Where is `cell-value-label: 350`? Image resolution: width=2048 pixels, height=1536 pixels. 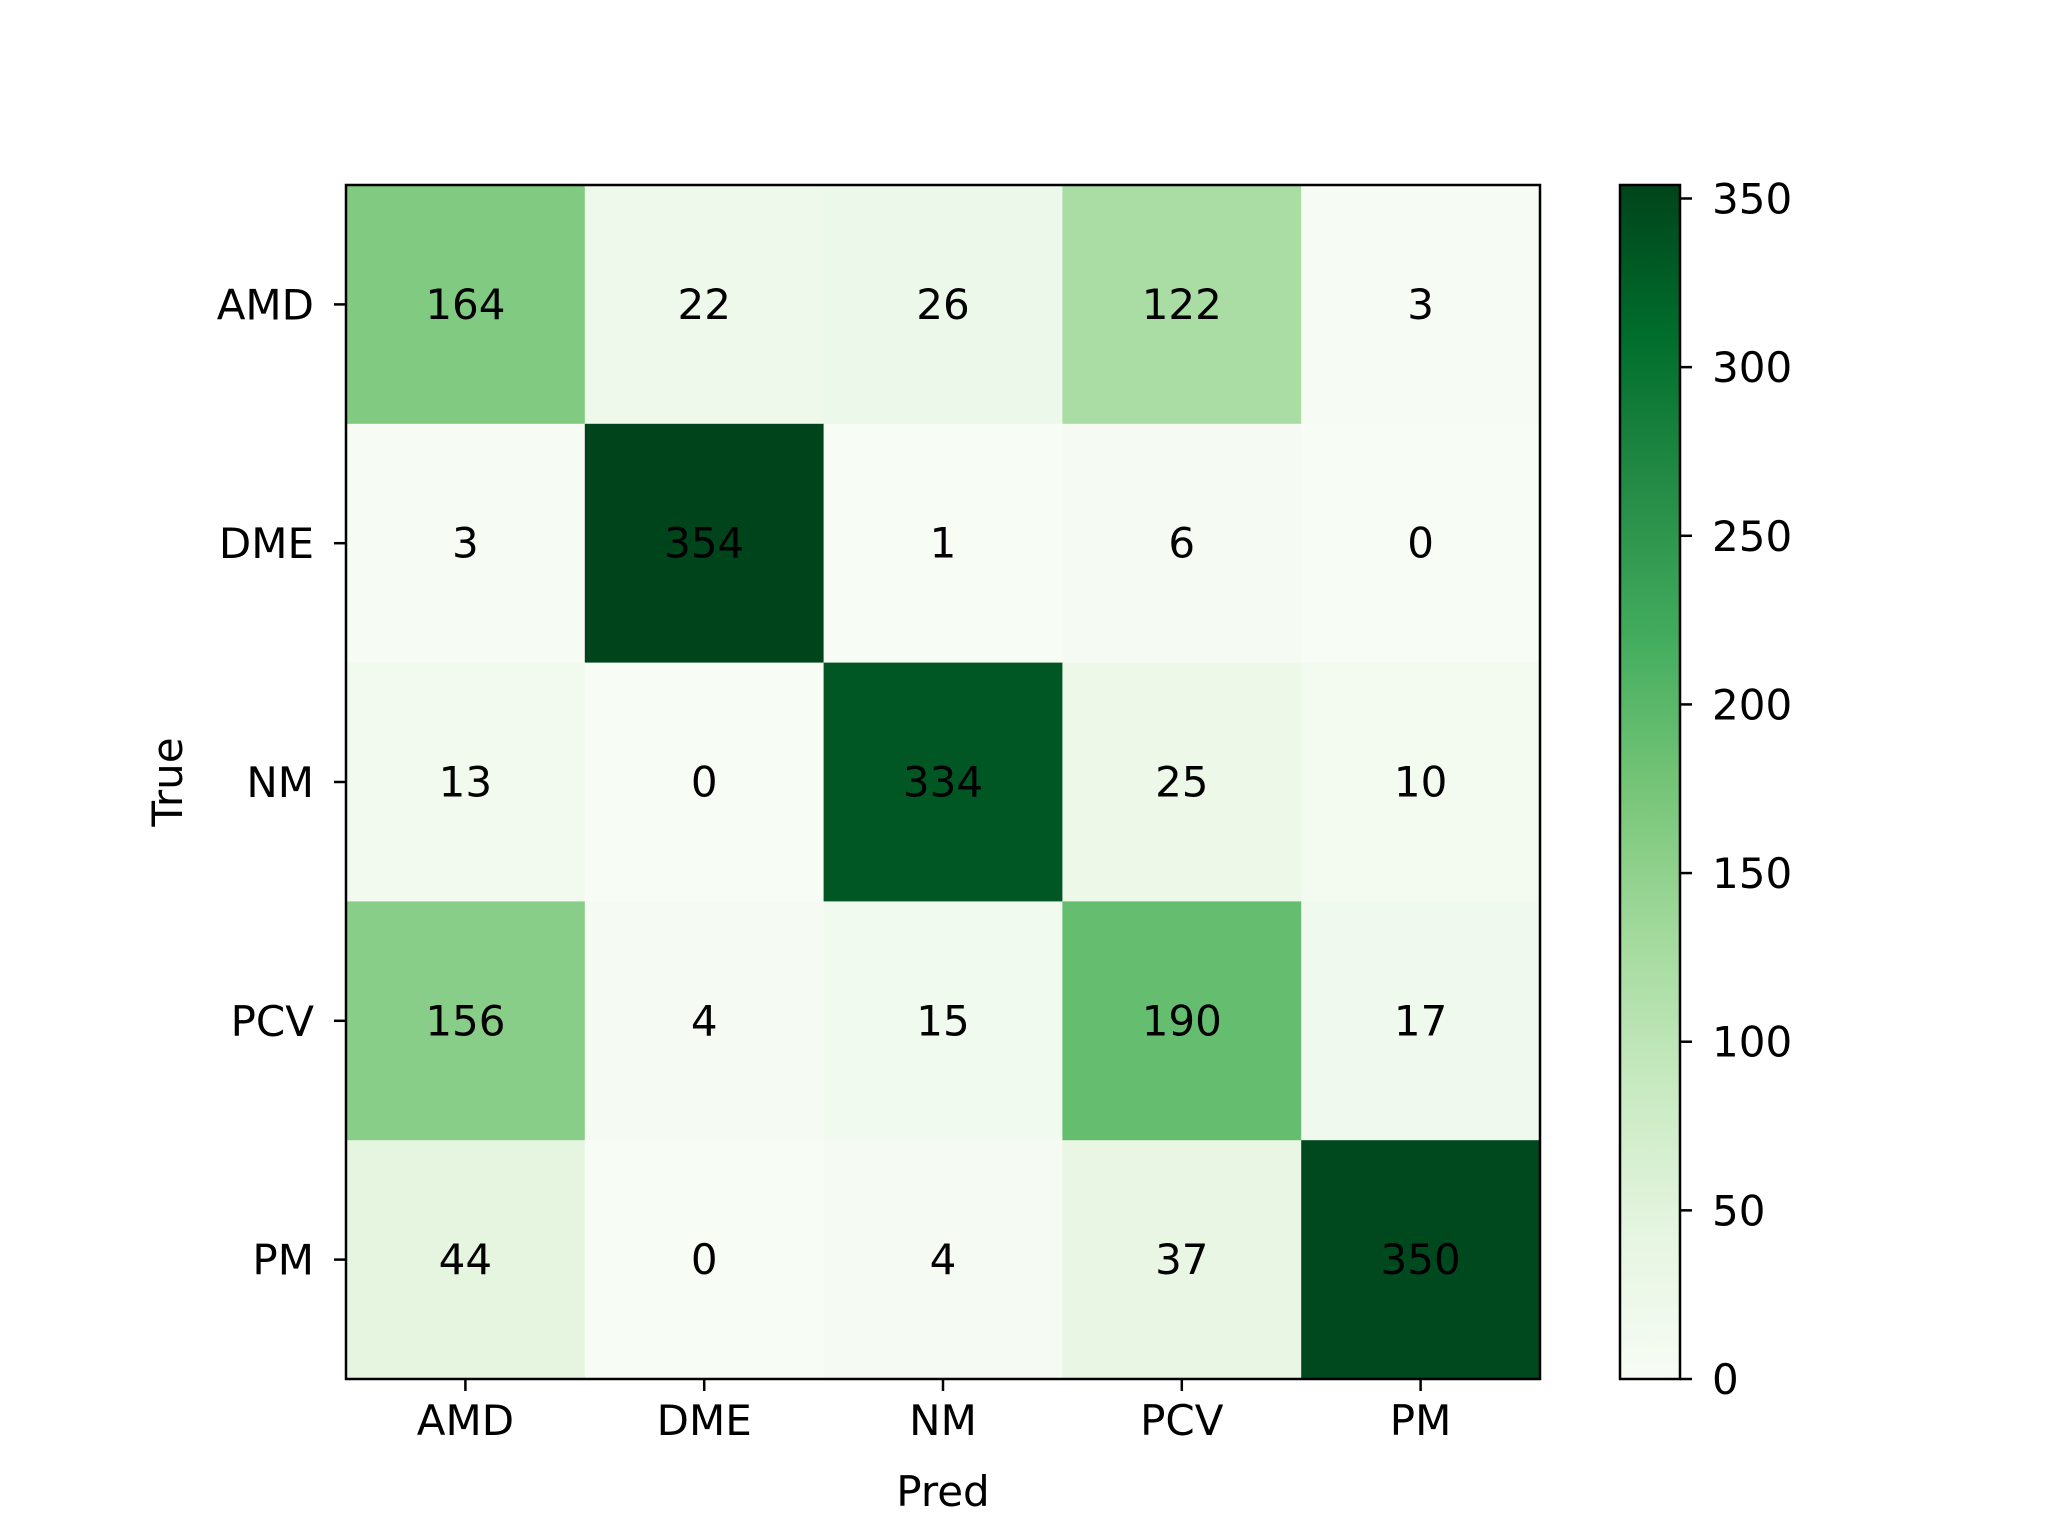 cell-value-label: 350 is located at coordinates (1421, 1259).